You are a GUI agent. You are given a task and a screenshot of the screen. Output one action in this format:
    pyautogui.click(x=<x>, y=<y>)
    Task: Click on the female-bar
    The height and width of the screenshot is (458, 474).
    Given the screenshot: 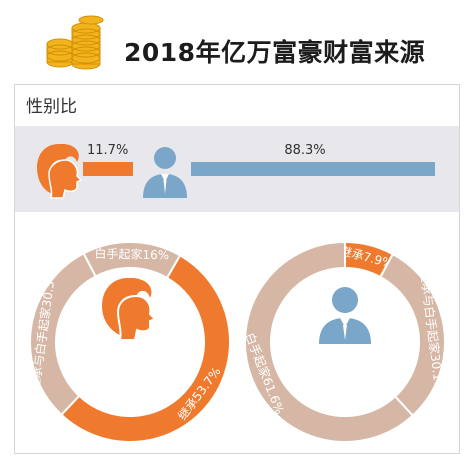 What is the action you would take?
    pyautogui.click(x=108, y=169)
    